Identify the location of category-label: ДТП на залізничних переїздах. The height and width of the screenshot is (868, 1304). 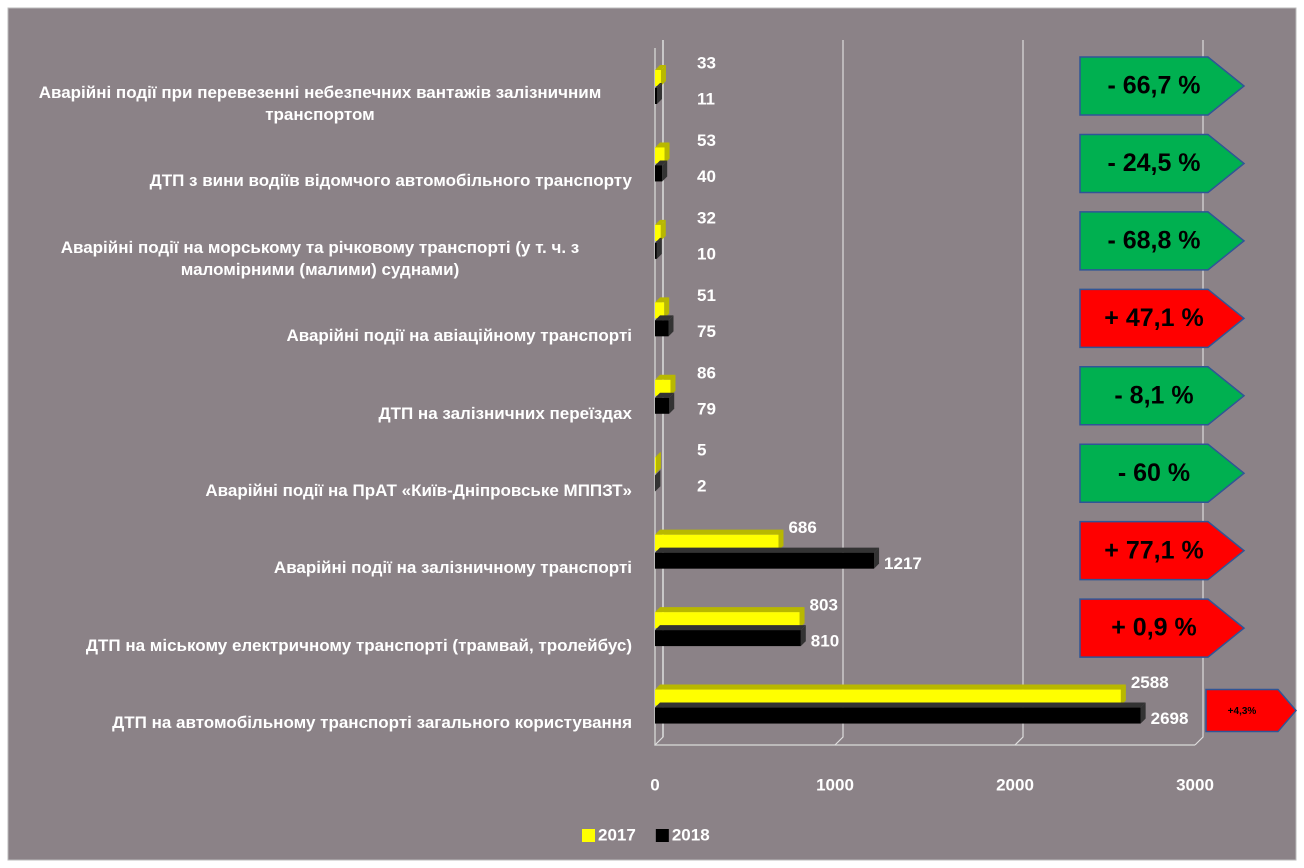
(320, 414).